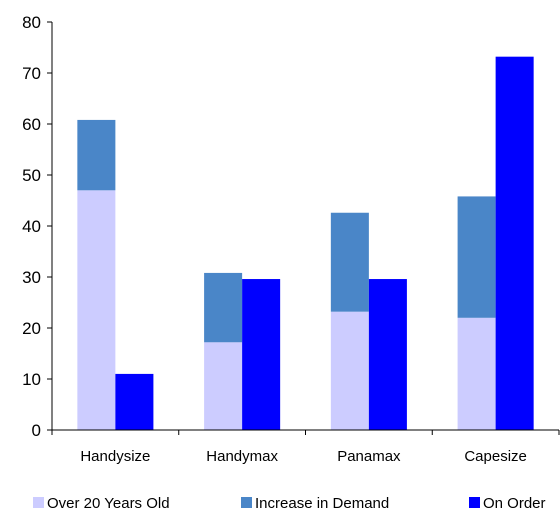 The image size is (560, 517). I want to click on y-tick-label: 20, so click(31, 328).